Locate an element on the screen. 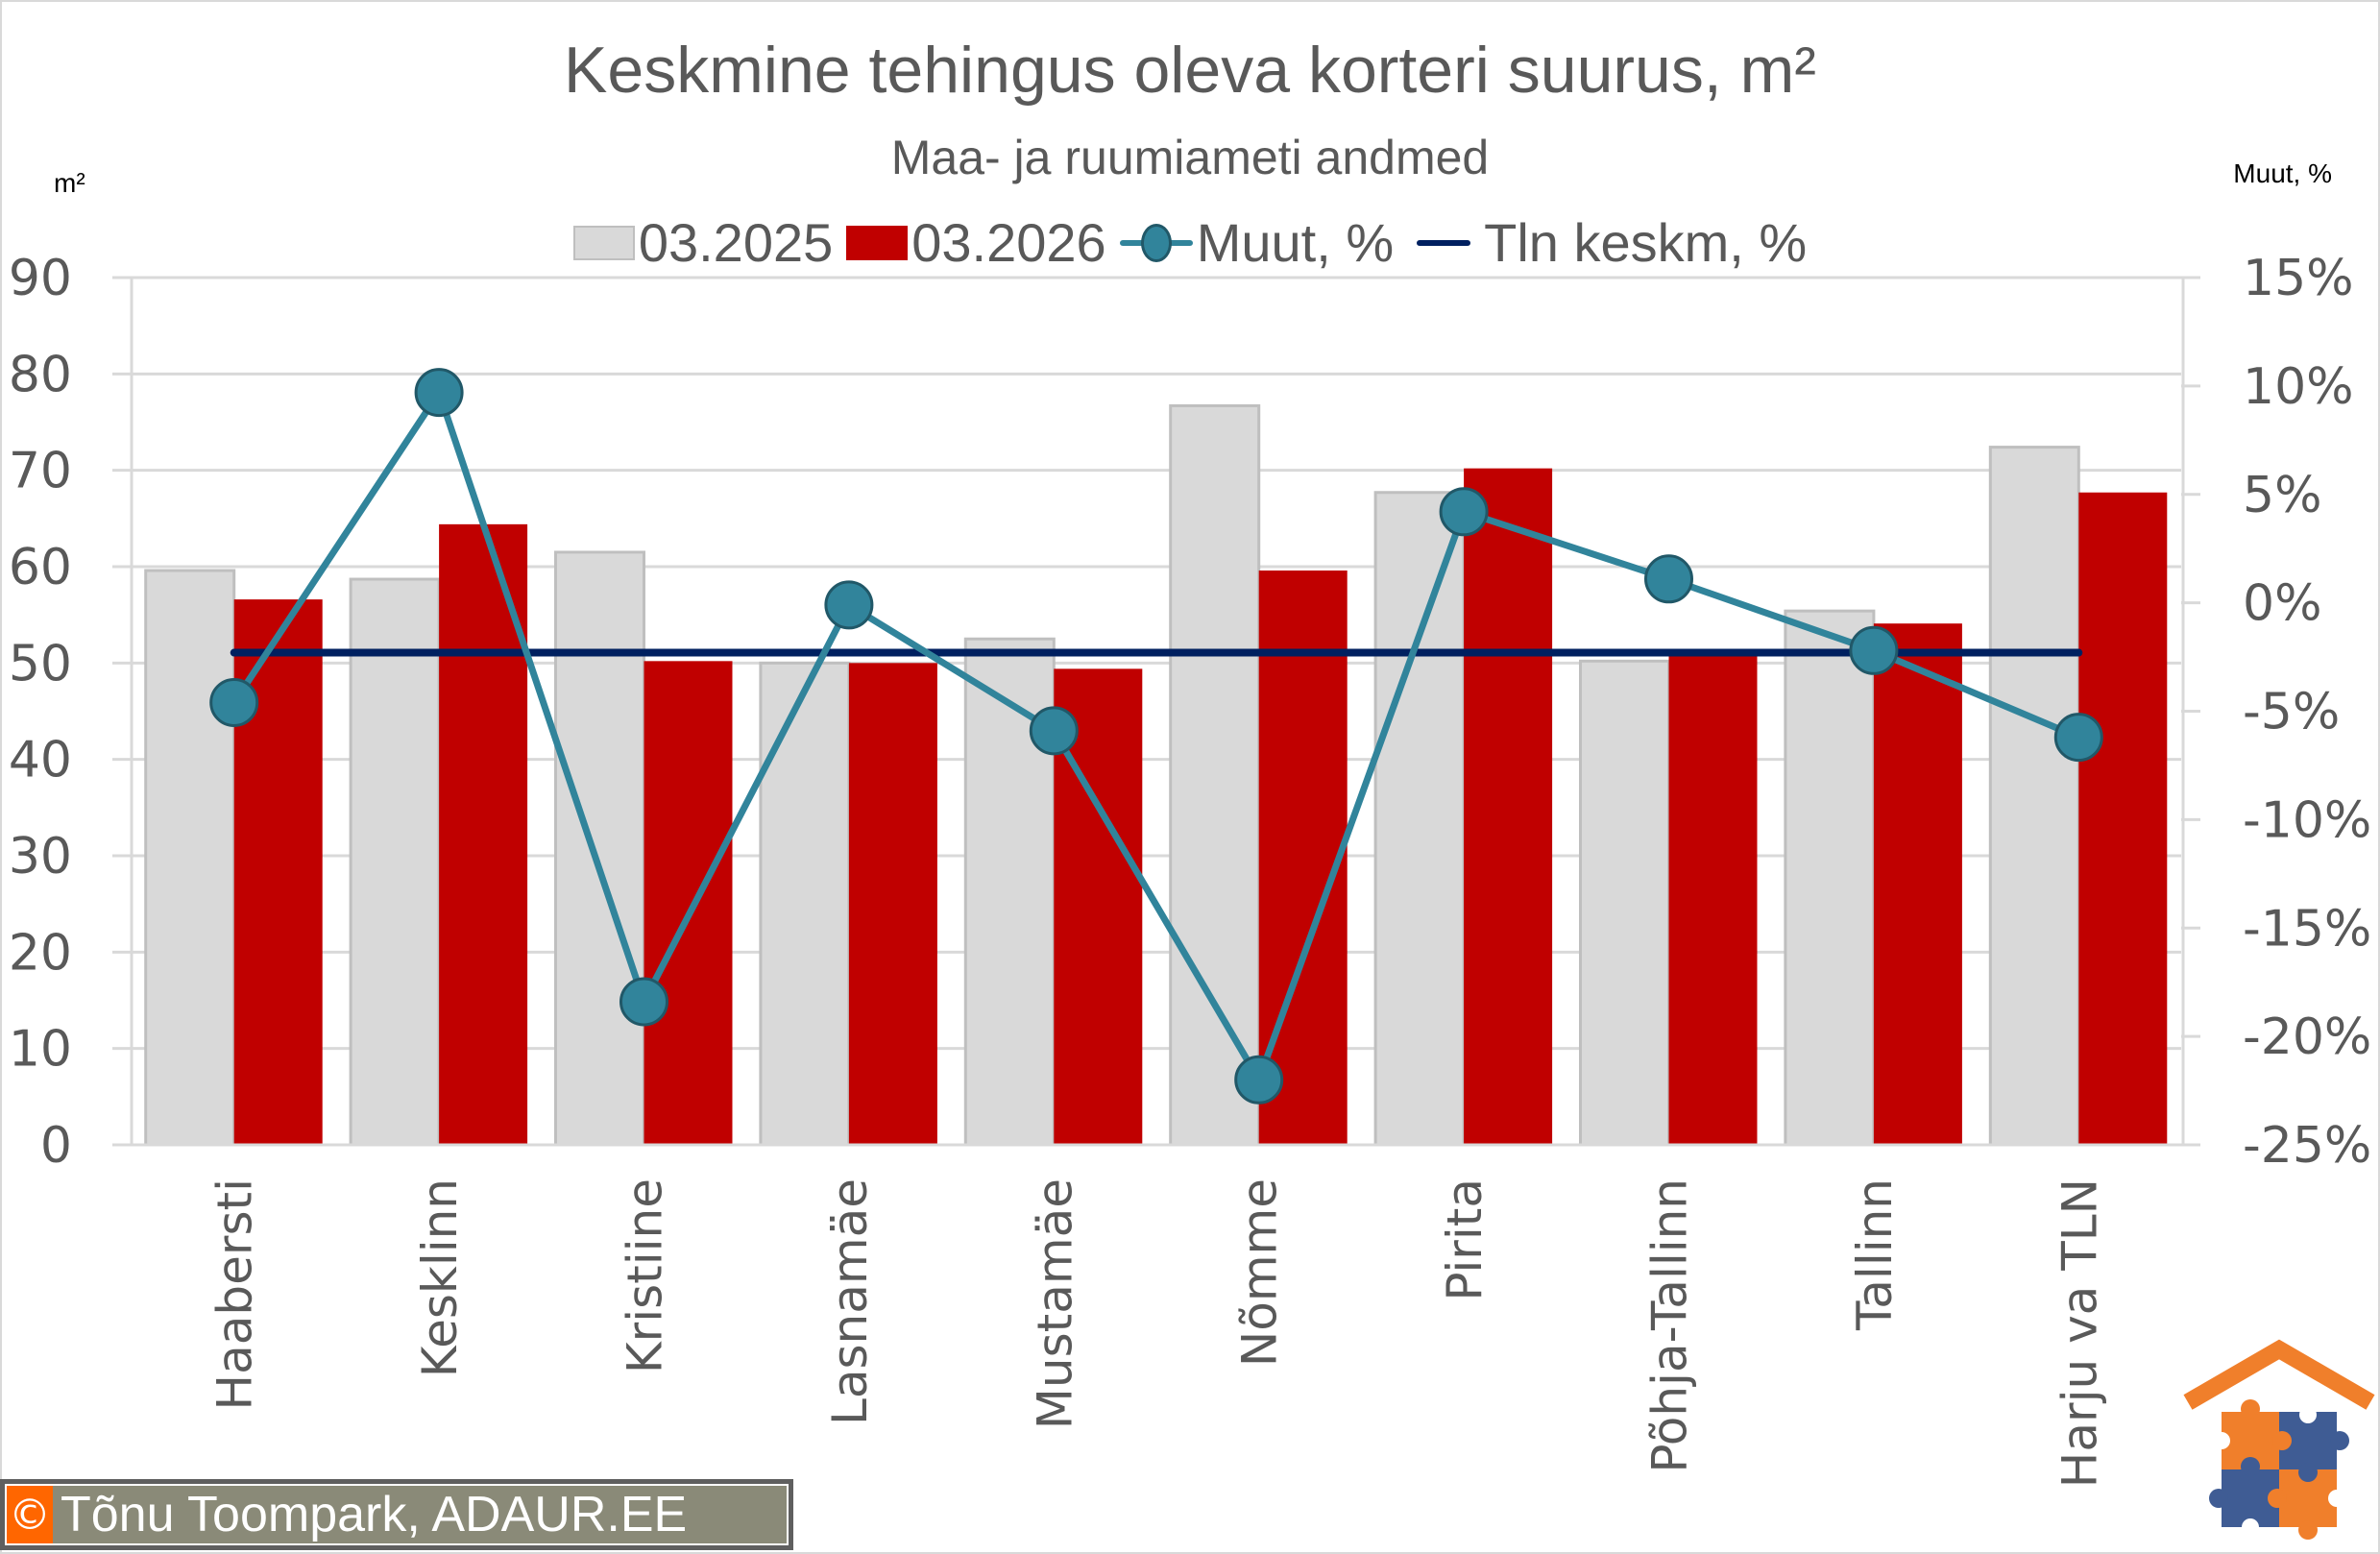 Image resolution: width=2380 pixels, height=1554 pixels. left-axis-tick: 80 is located at coordinates (41, 374).